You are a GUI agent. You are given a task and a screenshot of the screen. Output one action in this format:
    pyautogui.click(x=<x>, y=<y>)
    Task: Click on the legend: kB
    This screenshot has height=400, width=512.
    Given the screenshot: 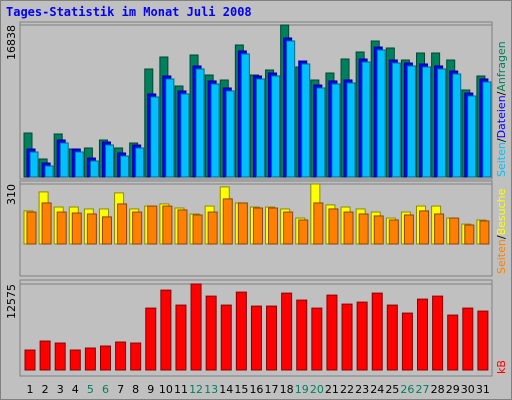 What is the action you would take?
    pyautogui.click(x=501, y=367)
    